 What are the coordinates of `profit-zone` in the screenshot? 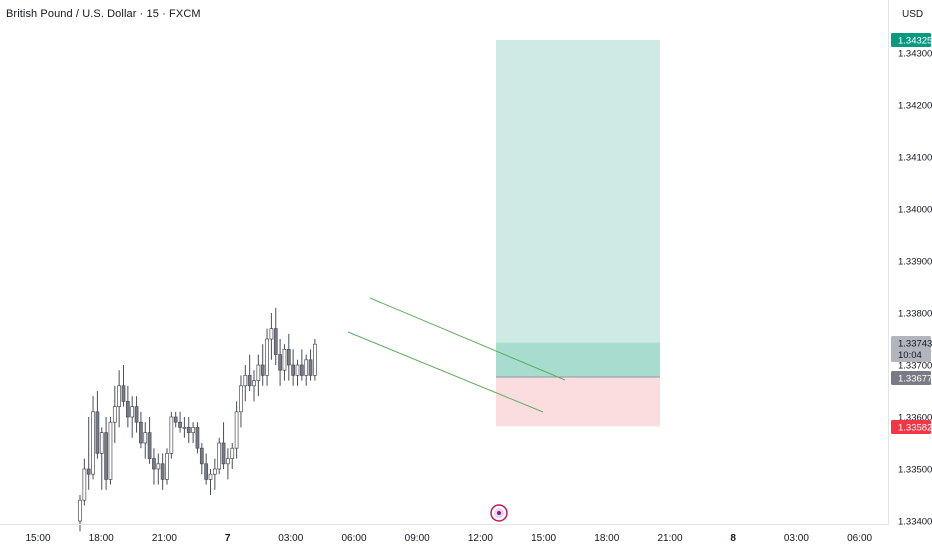 It's located at (578, 208).